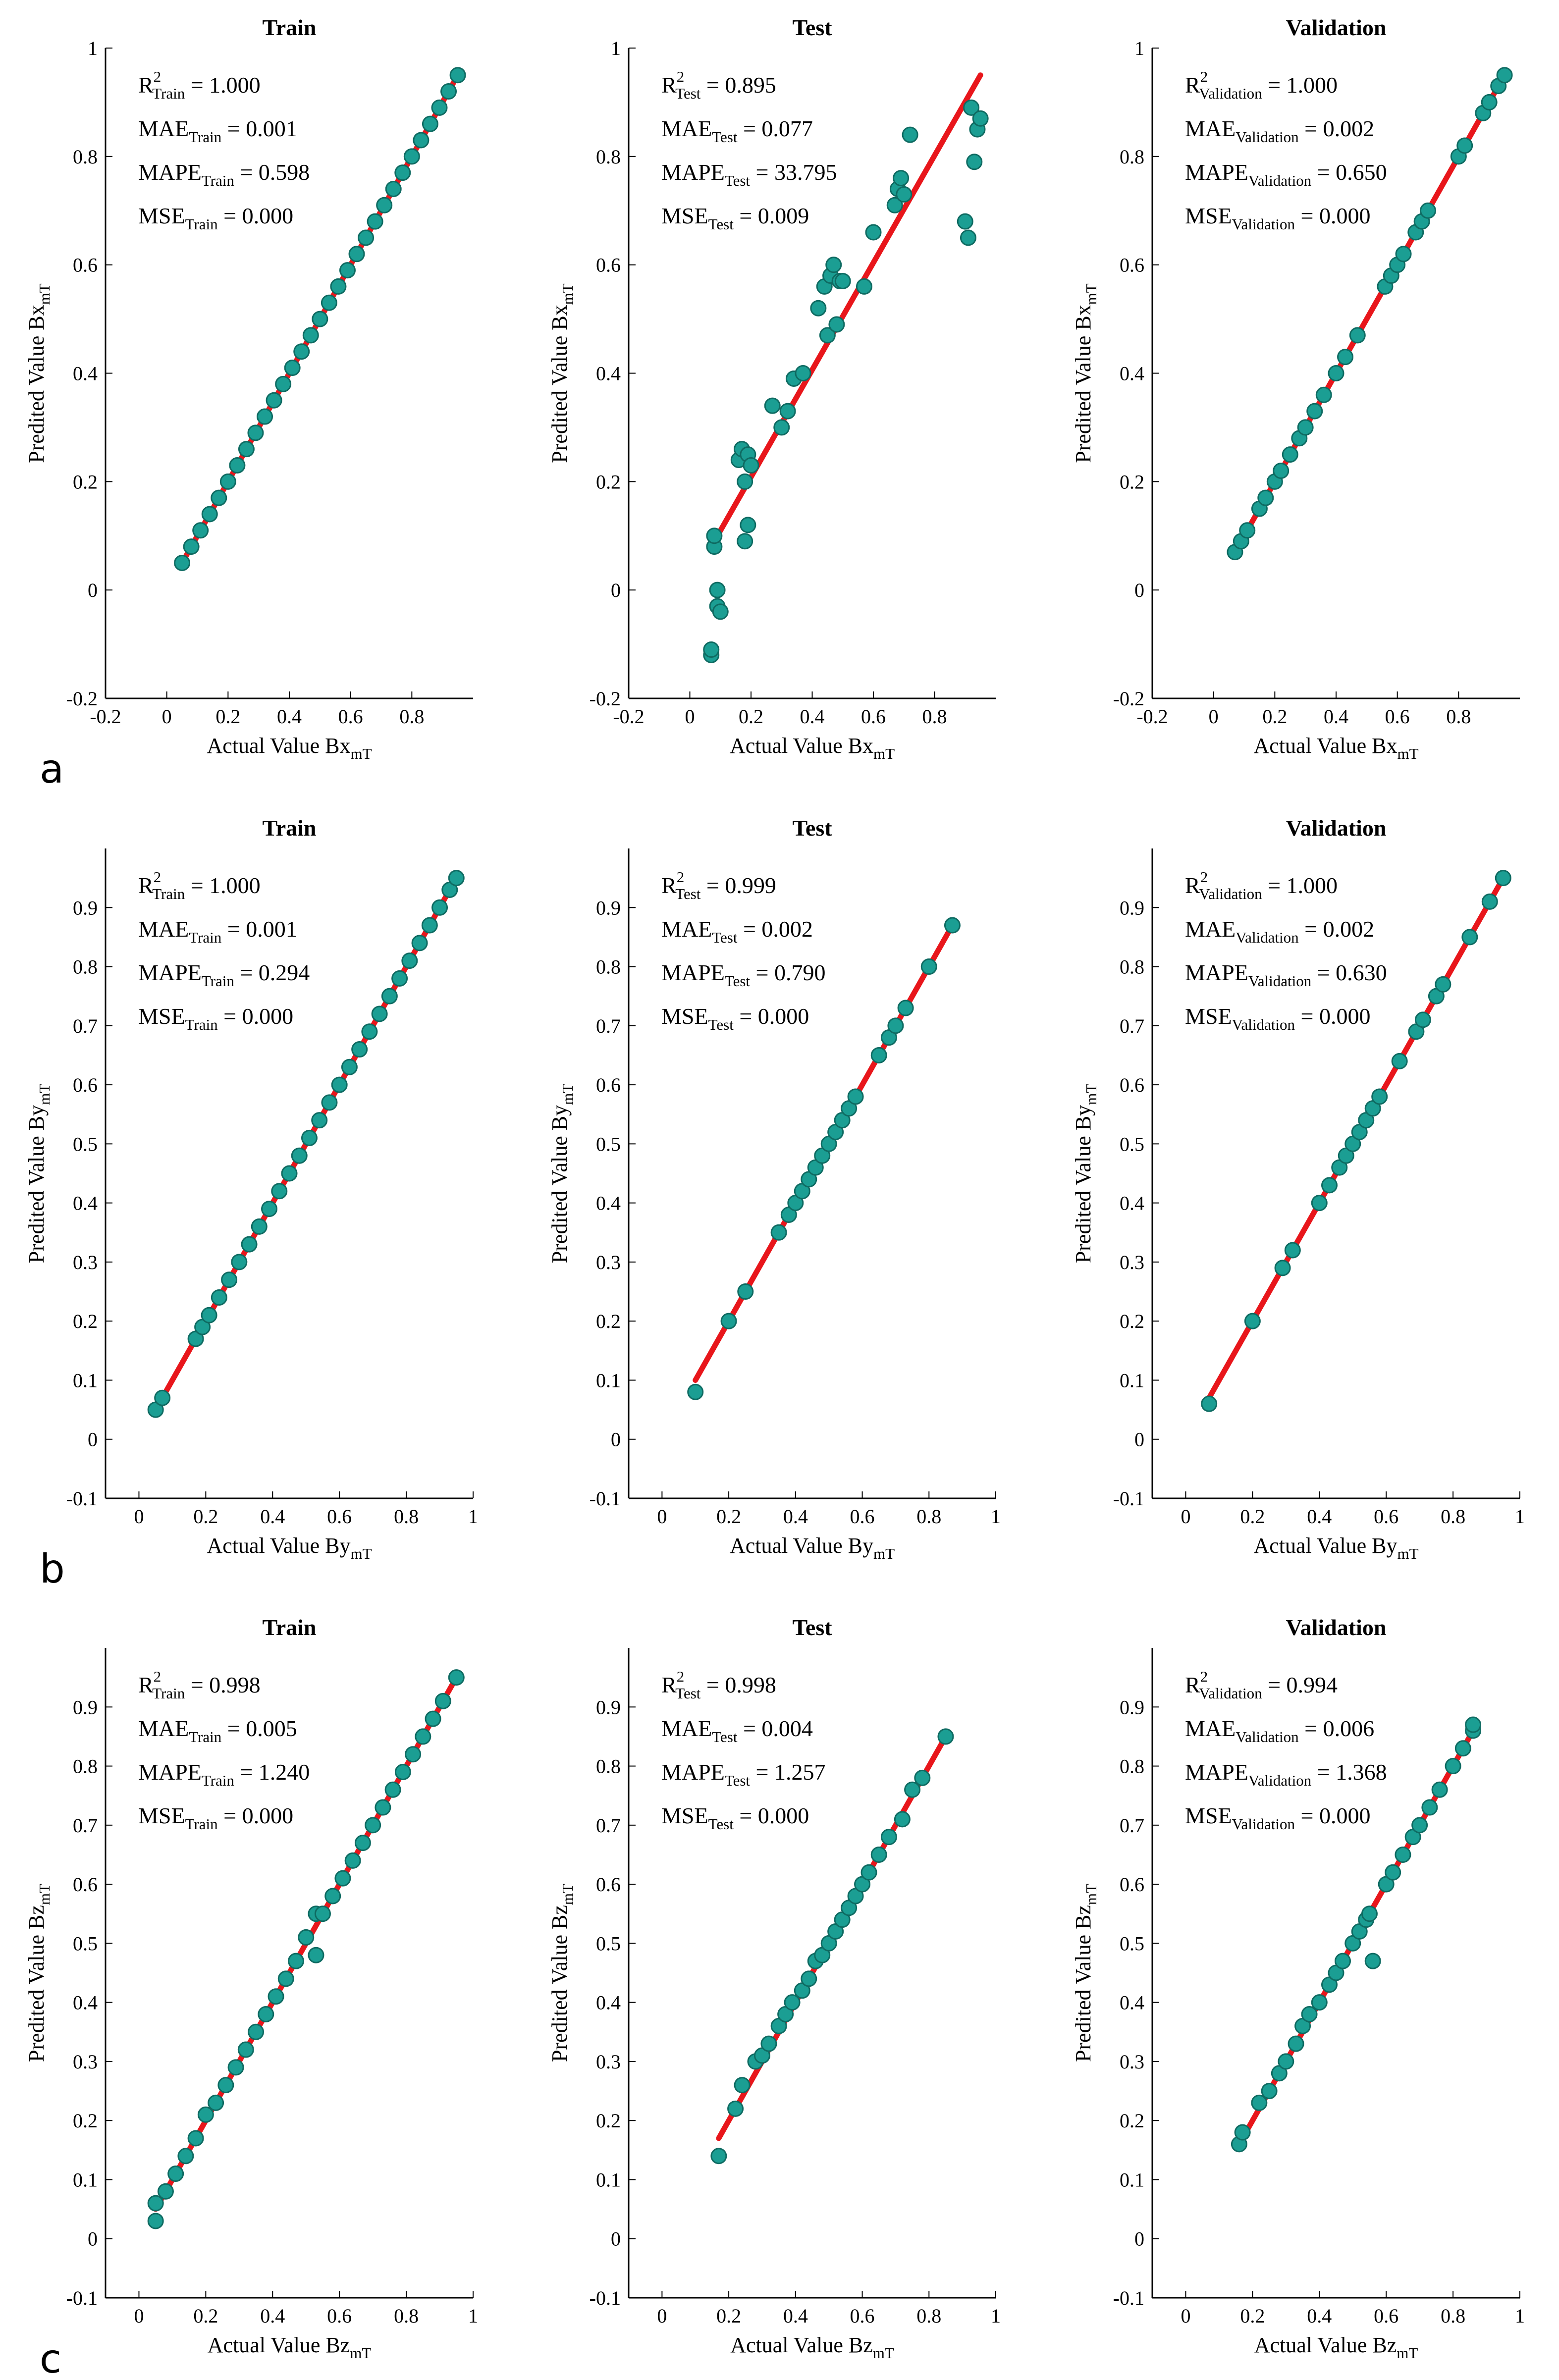  I want to click on stat-line: MAETrain = 0.001, so click(217, 931).